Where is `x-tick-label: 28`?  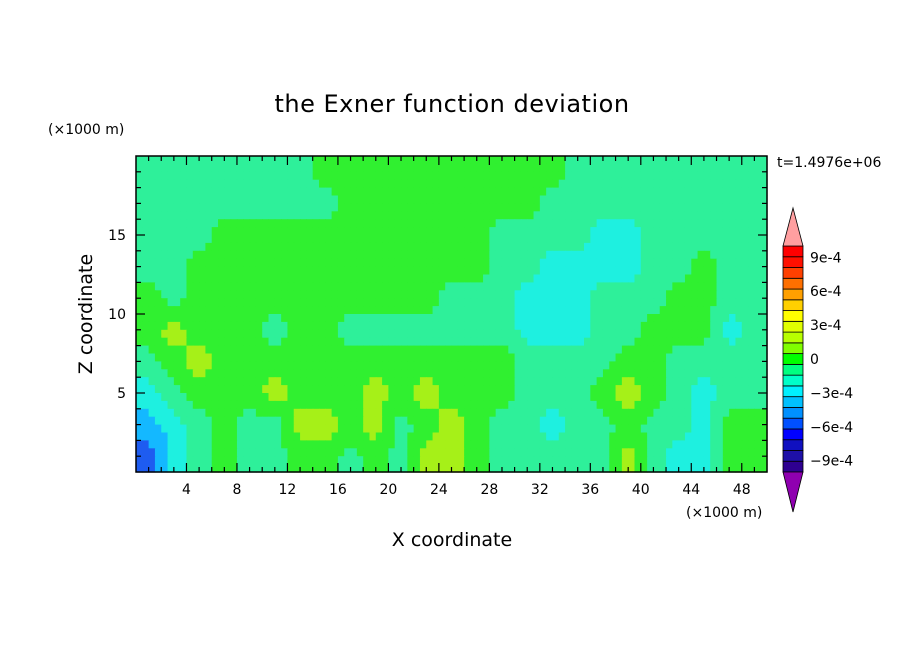
x-tick-label: 28 is located at coordinates (489, 490).